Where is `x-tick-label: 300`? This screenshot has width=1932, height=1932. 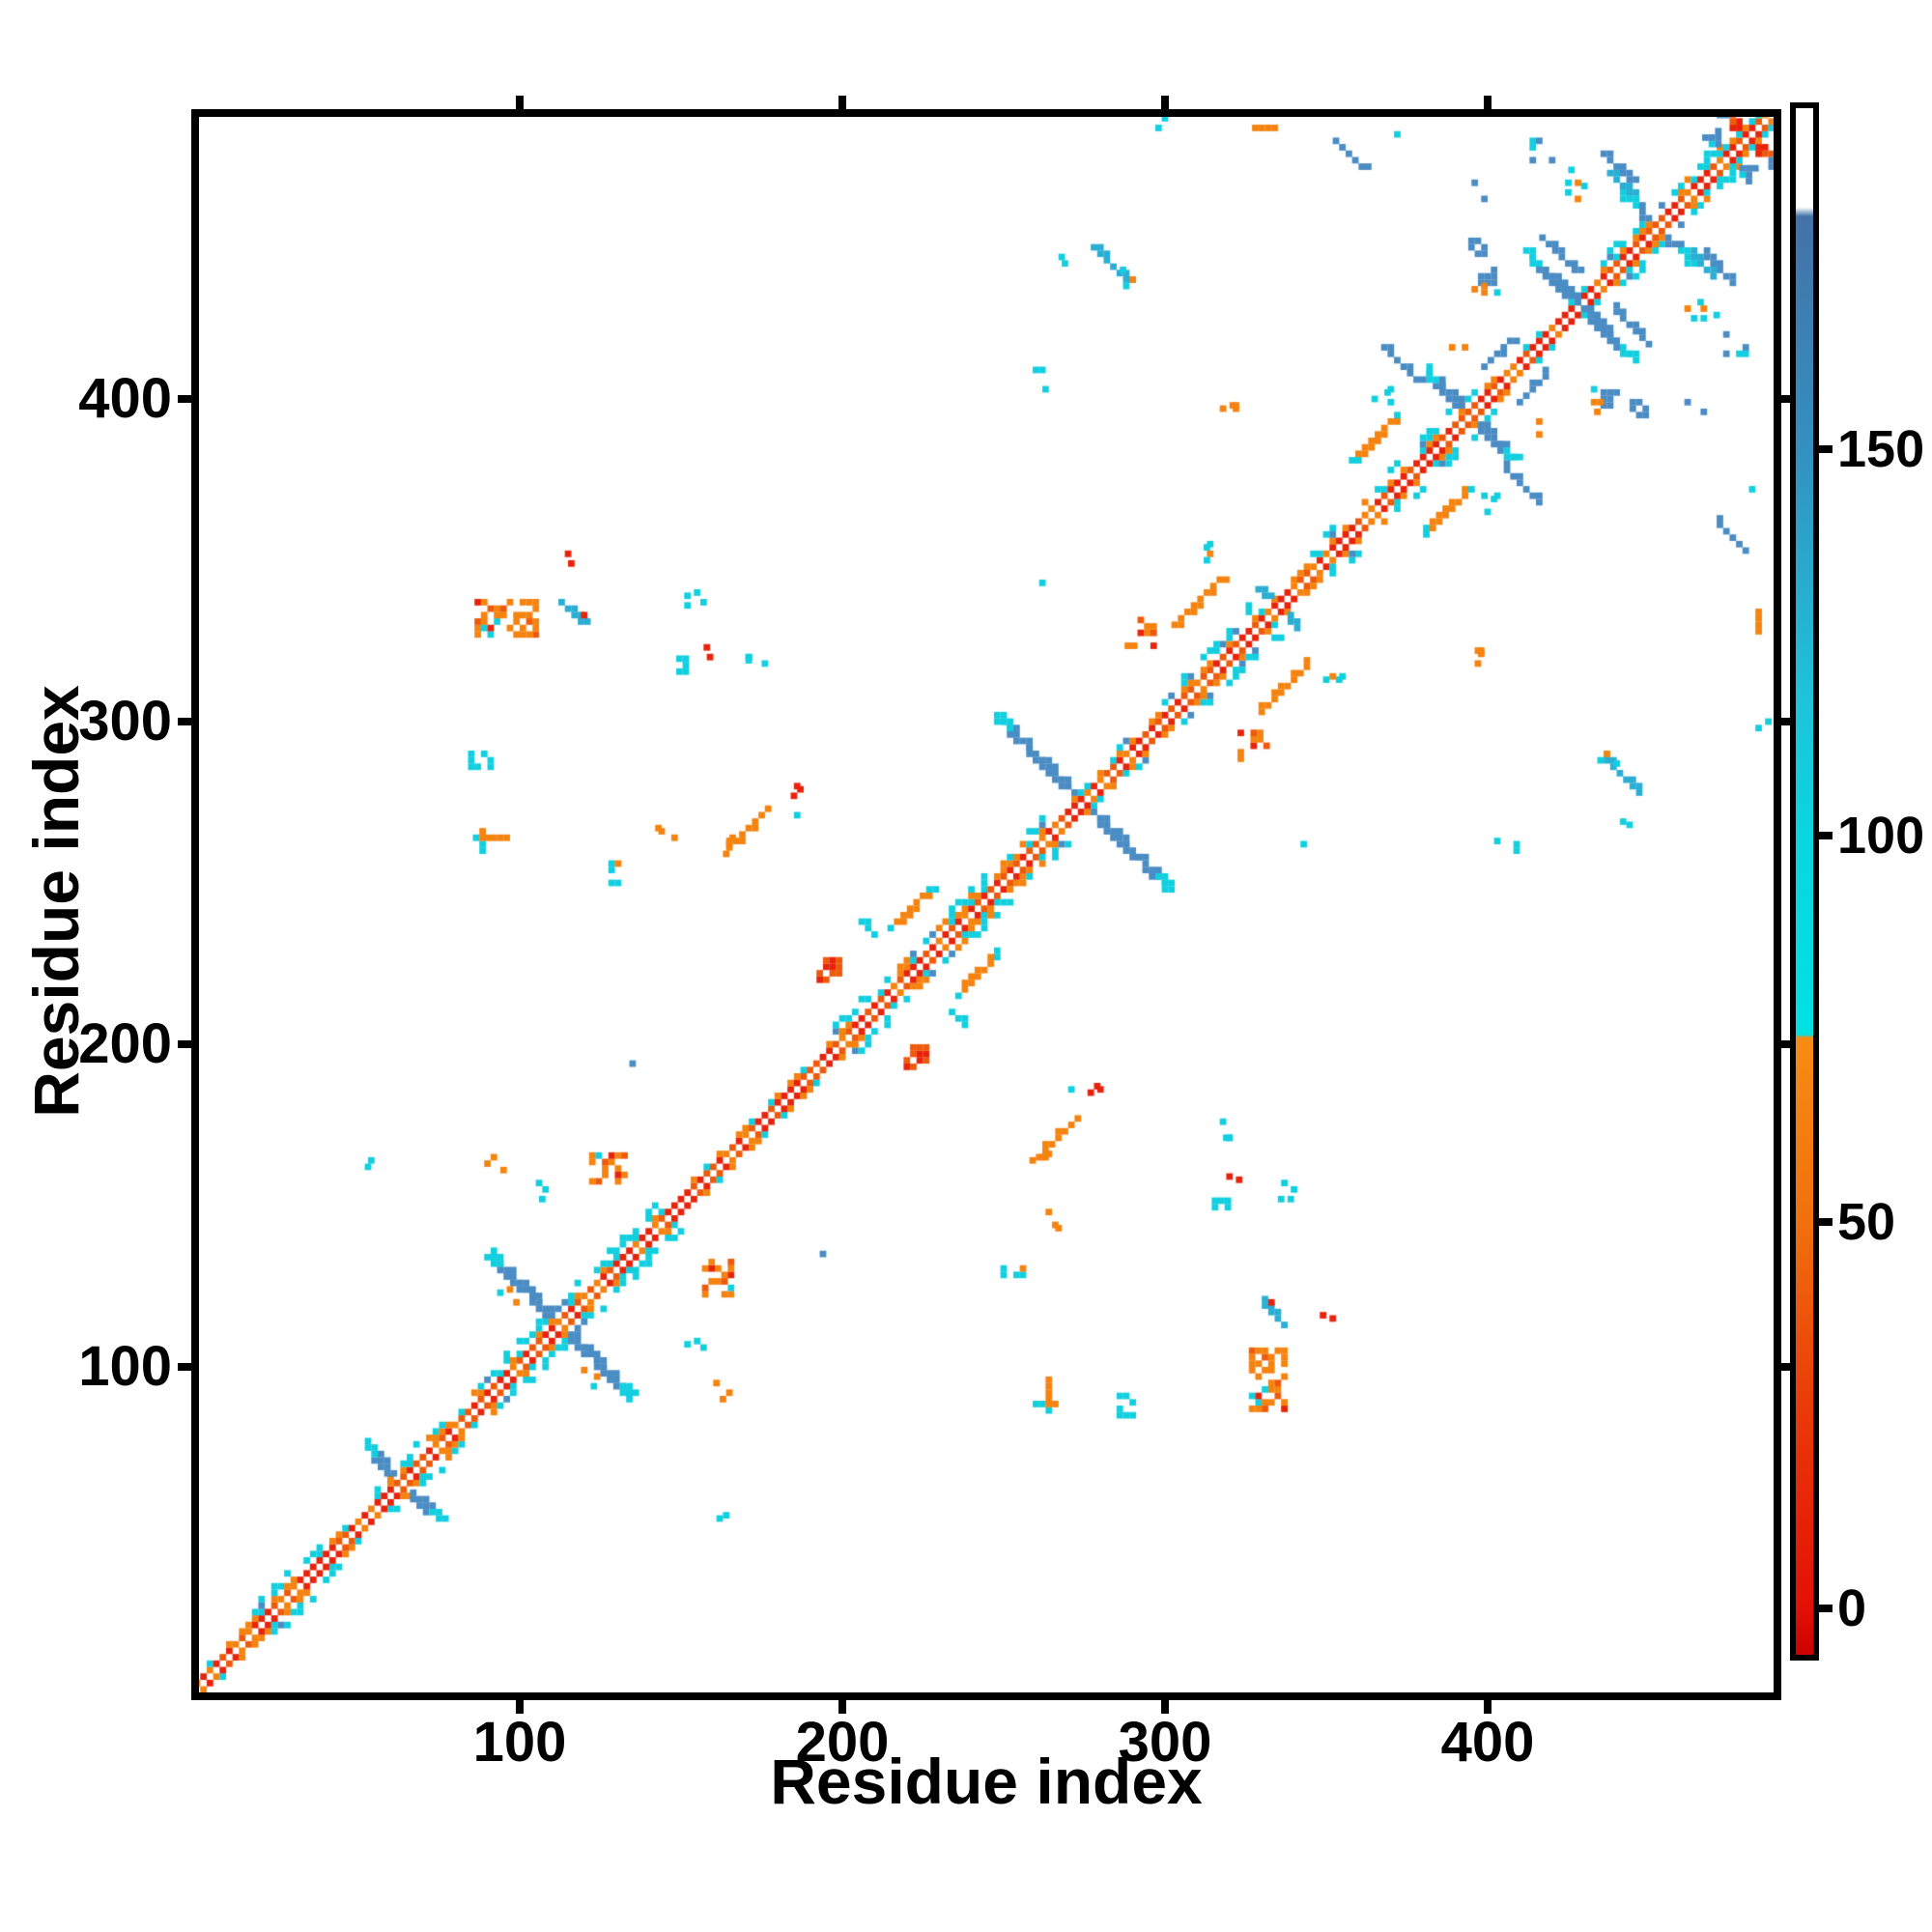
x-tick-label: 300 is located at coordinates (1165, 1742).